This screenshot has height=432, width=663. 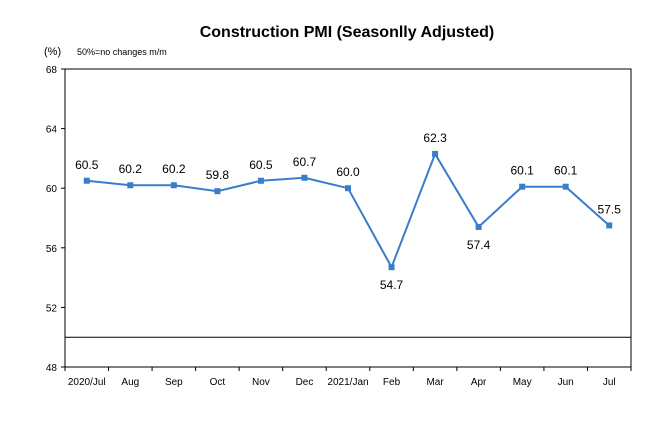 What do you see at coordinates (52, 130) in the screenshot?
I see `y-tick-label: 64` at bounding box center [52, 130].